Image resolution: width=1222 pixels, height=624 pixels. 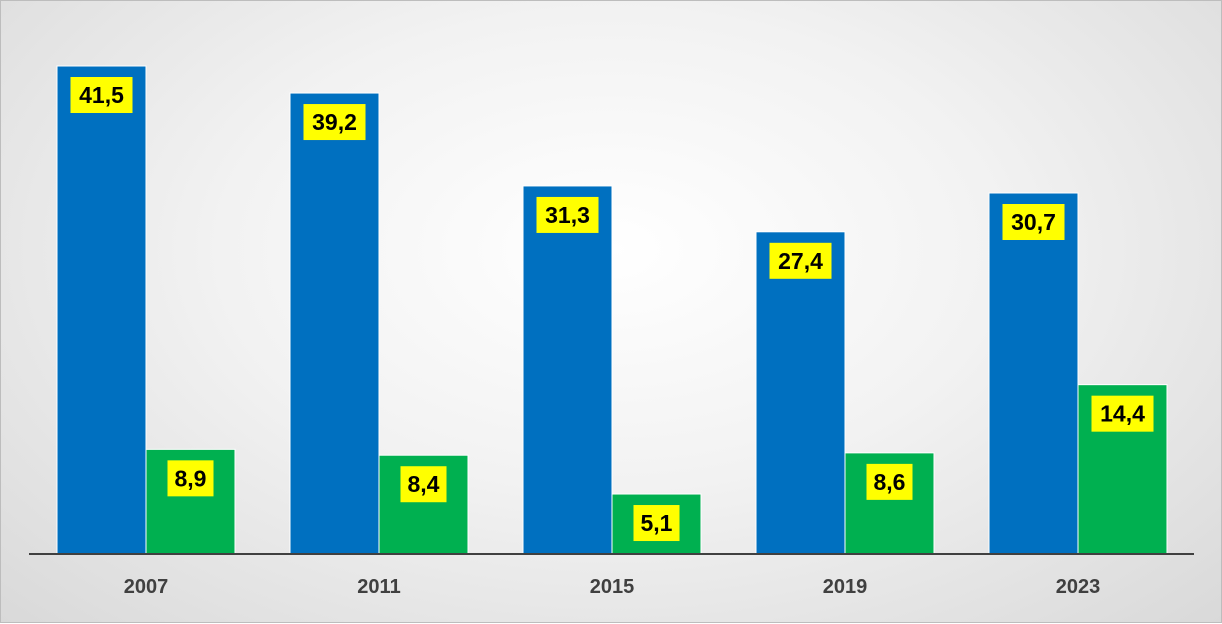 I want to click on x-tick-label-2023: 2023, so click(x=1078, y=587).